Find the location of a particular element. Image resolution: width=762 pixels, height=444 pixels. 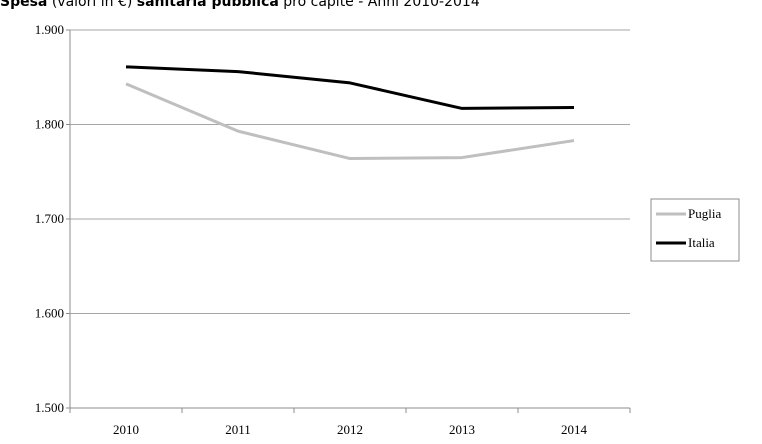

y-tick-label: 1.600 is located at coordinates (49, 313).